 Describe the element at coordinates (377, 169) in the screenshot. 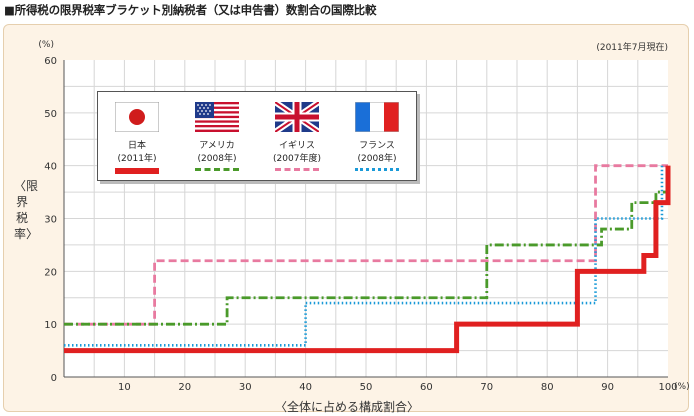

I see `legend-swatch-france` at that location.